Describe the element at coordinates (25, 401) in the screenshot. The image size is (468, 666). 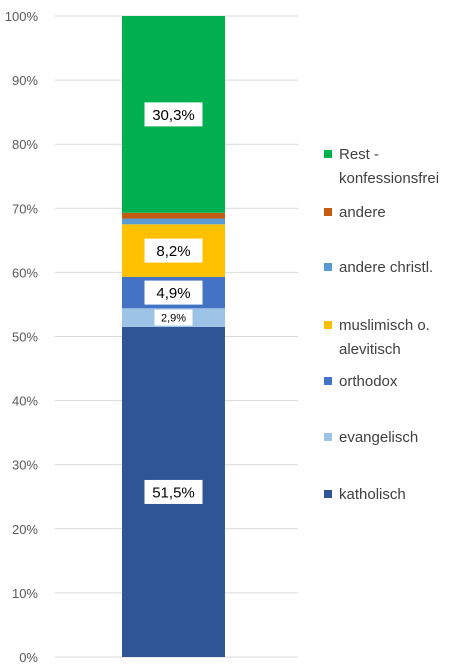
I see `y-tick-label: 40%` at that location.